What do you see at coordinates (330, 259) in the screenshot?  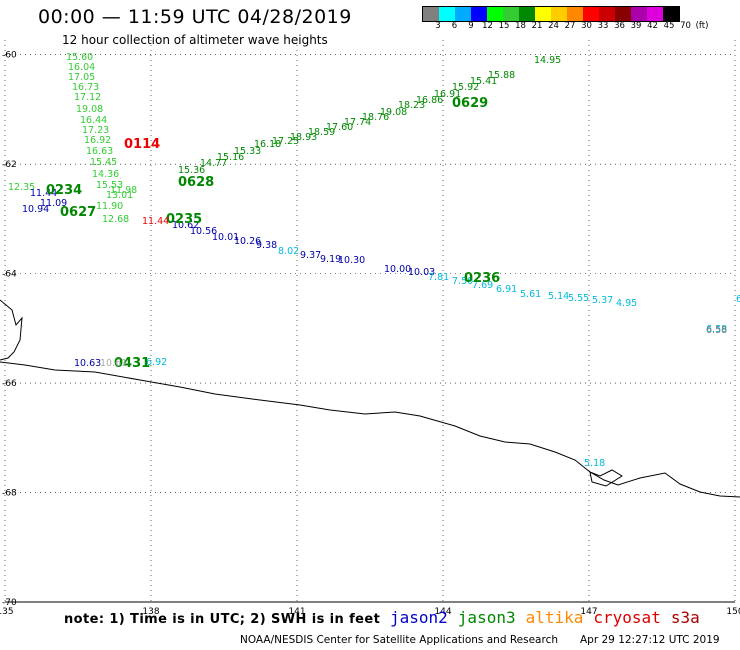 I see `wave-height-value: 9.19` at bounding box center [330, 259].